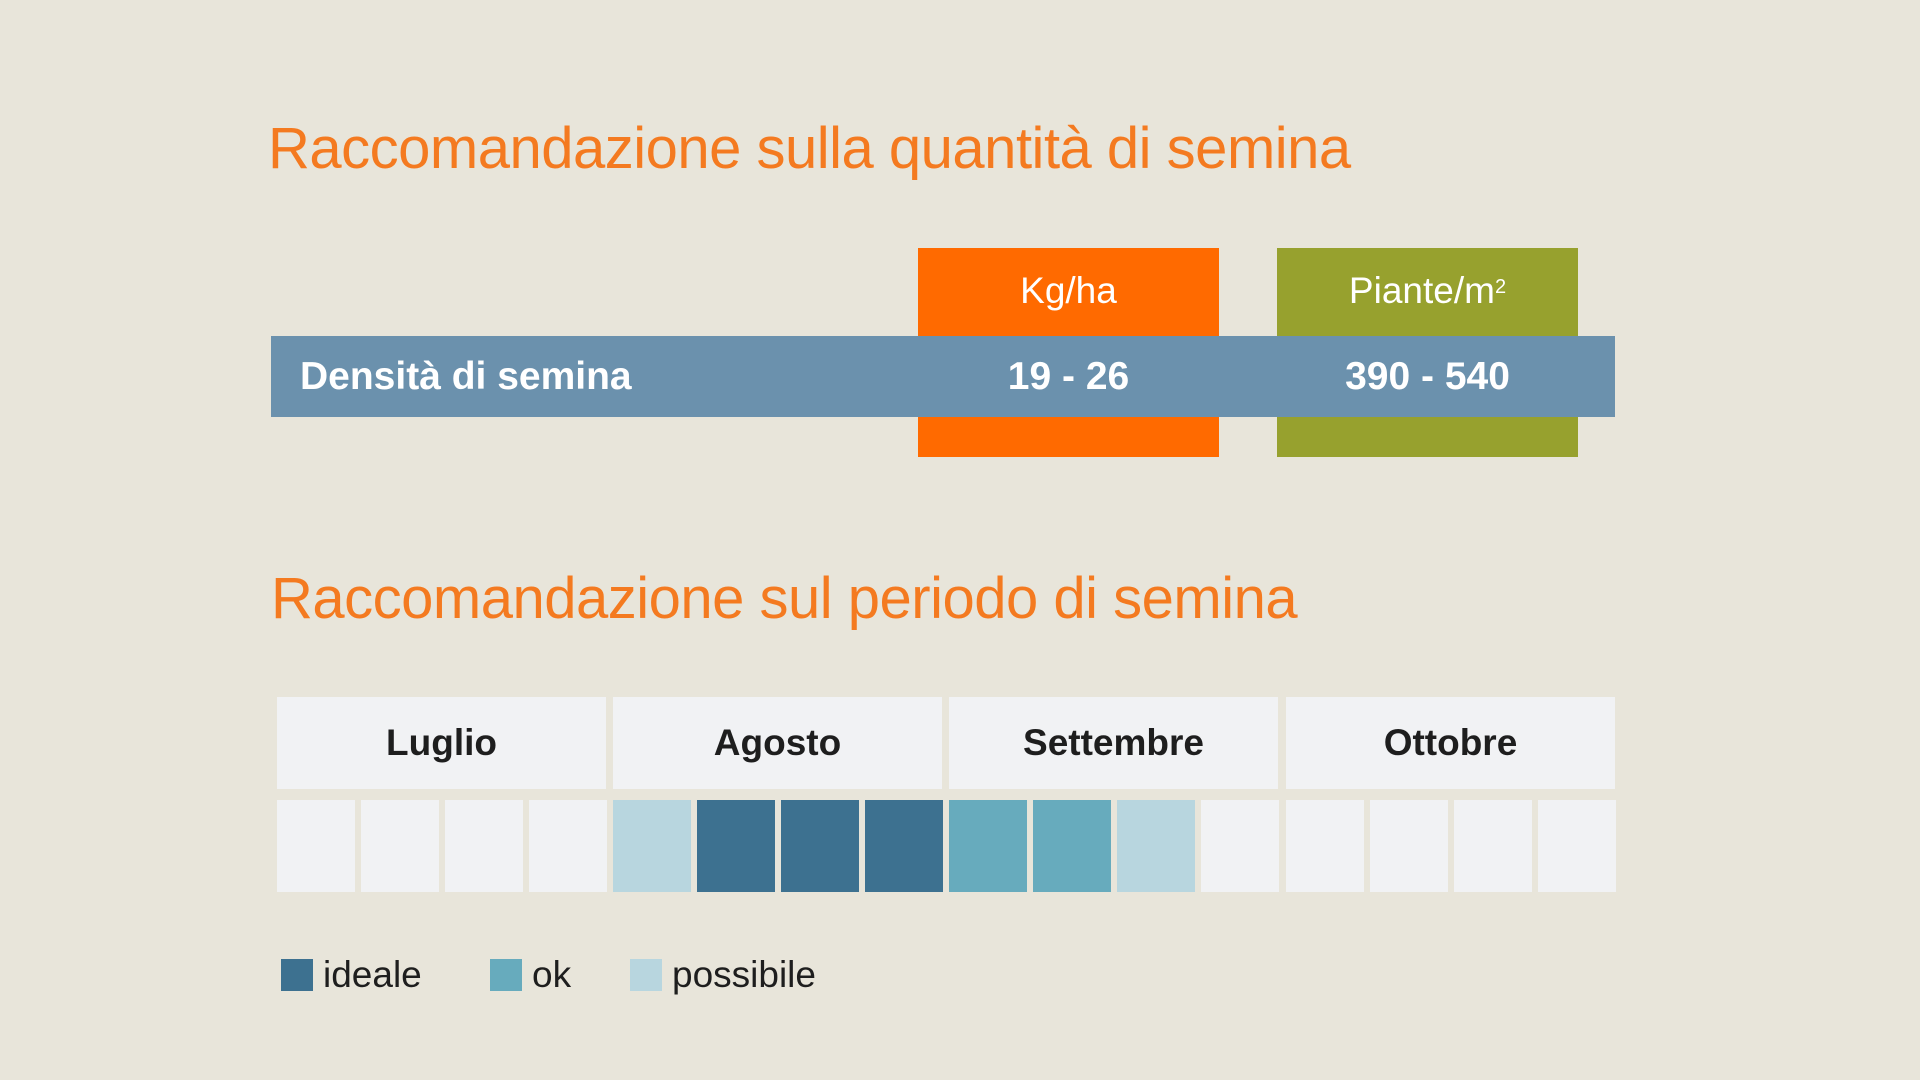 The image size is (1920, 1080). Describe the element at coordinates (552, 974) in the screenshot. I see `legend-label-ok: ok` at that location.